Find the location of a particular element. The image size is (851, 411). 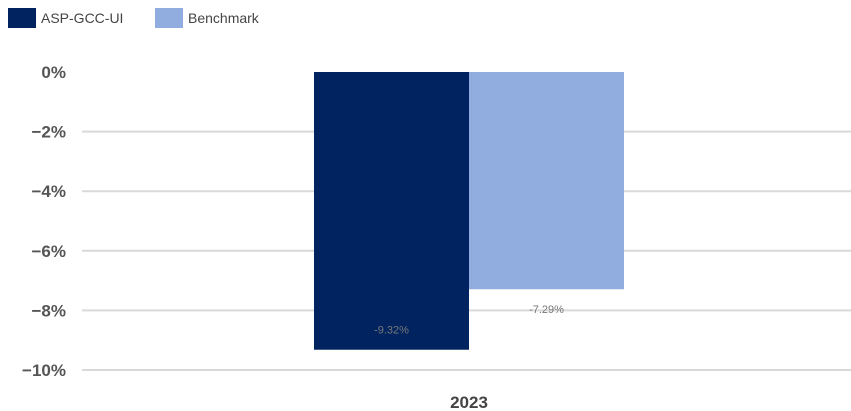

legend: ASP-GCC-UI Benchmark is located at coordinates (134, 18).